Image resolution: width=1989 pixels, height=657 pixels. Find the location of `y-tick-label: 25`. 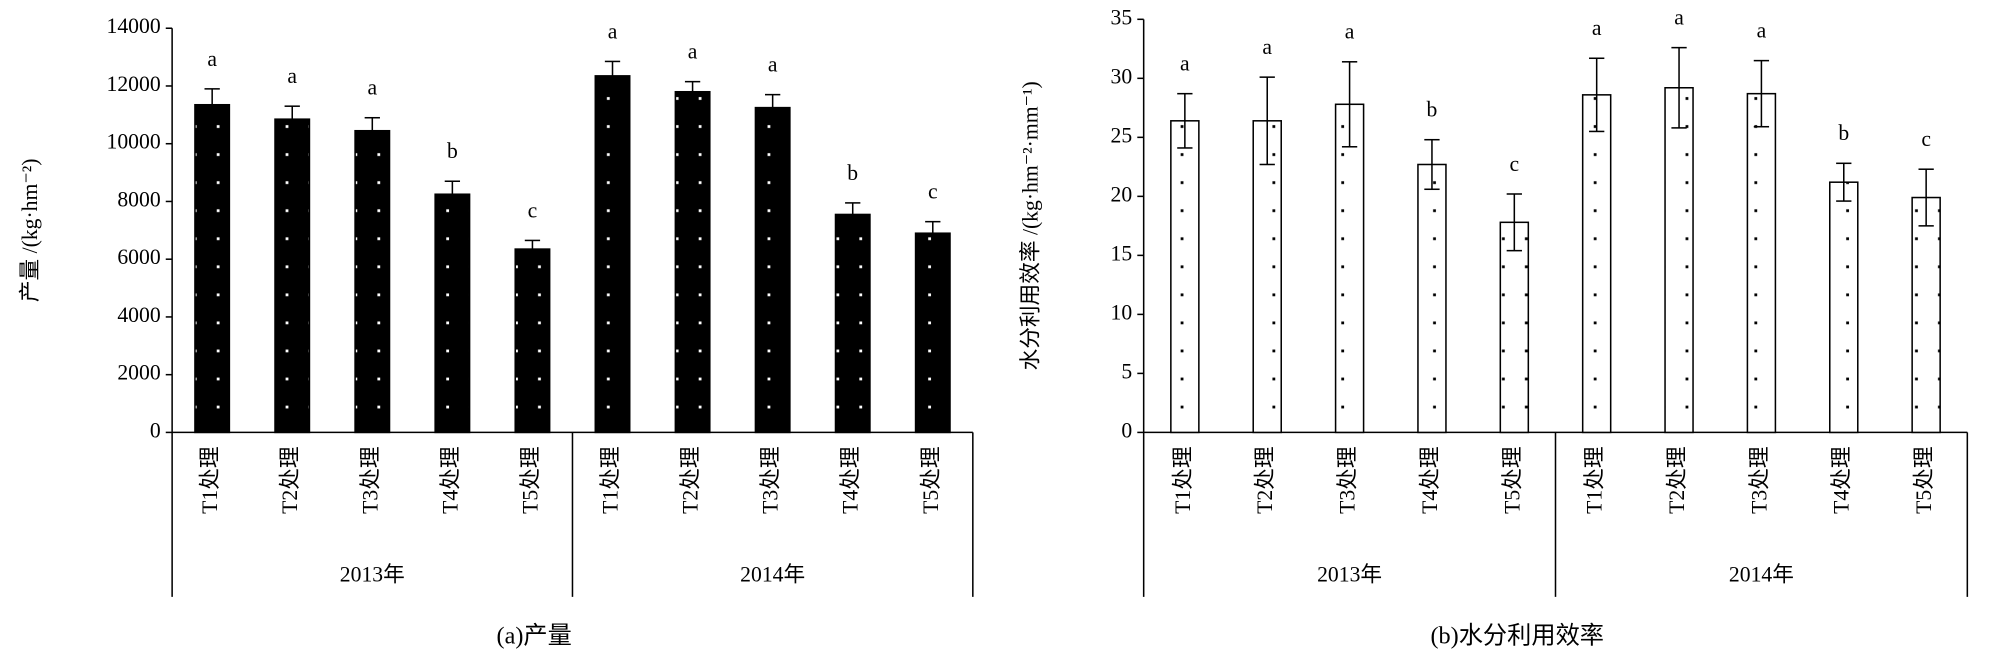

y-tick-label: 25 is located at coordinates (1122, 135).